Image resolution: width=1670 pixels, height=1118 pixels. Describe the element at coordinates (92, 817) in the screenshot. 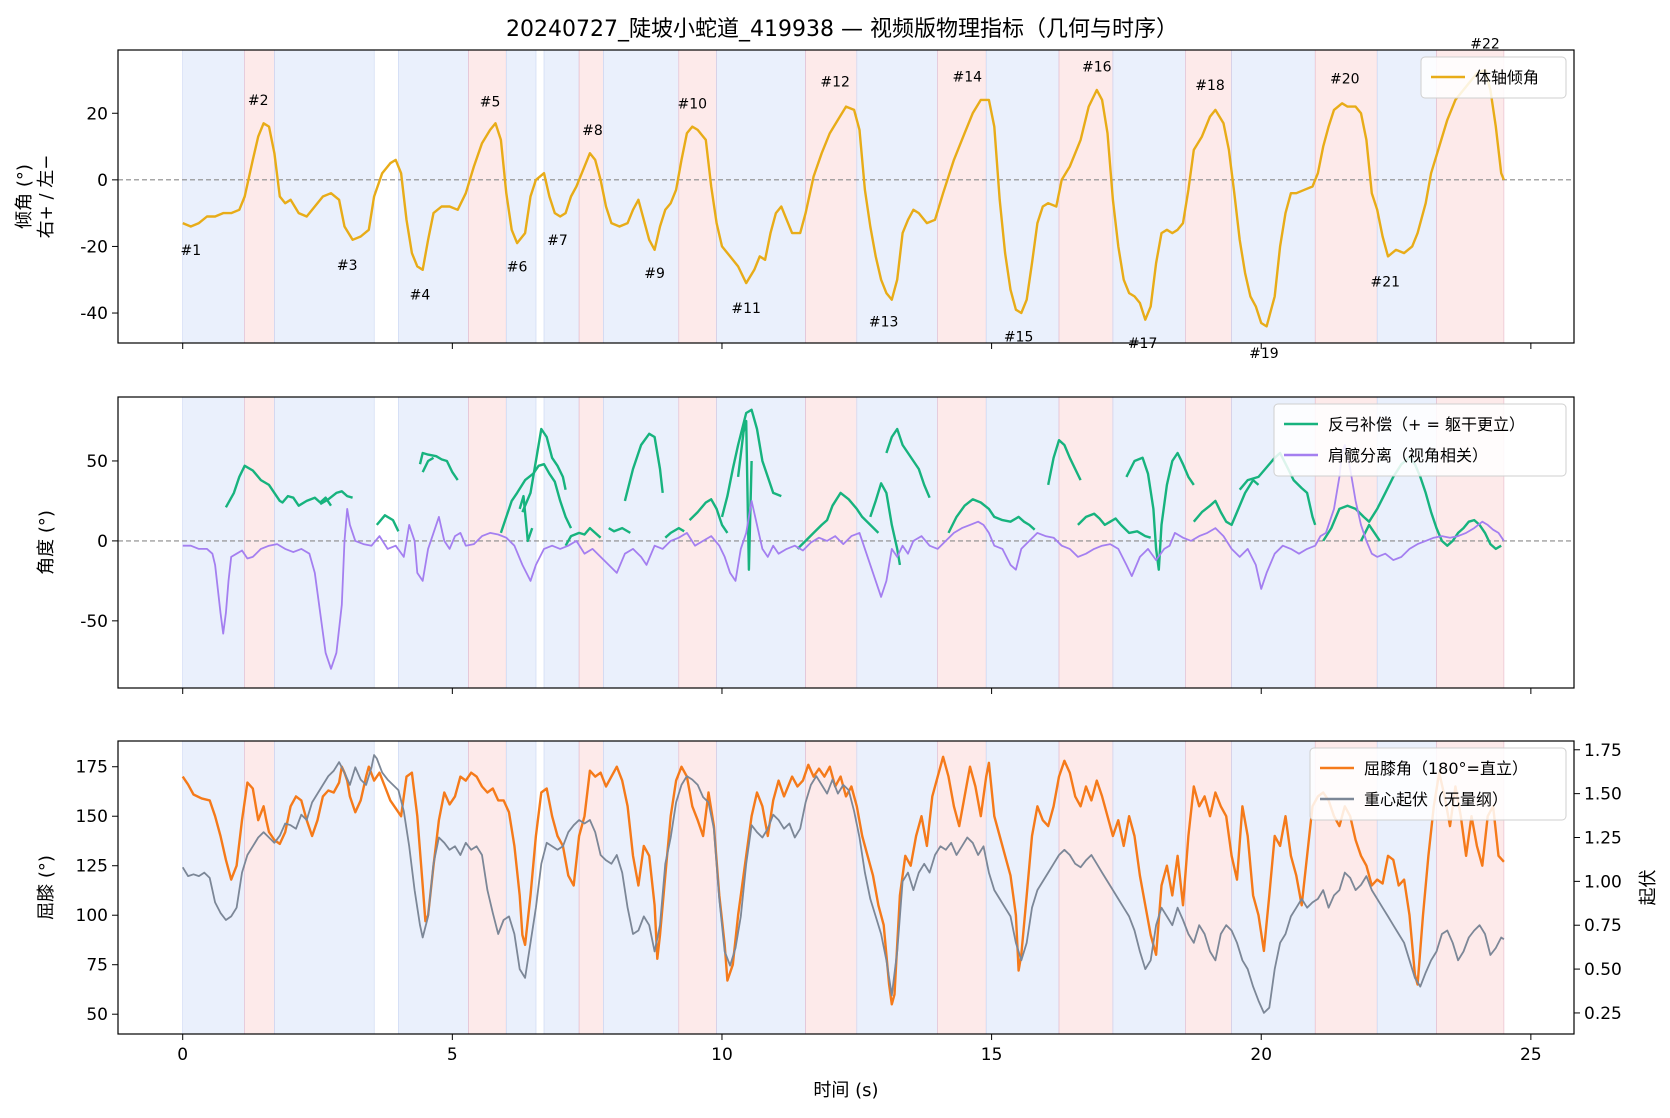

I see `y-tick-label: 150` at that location.